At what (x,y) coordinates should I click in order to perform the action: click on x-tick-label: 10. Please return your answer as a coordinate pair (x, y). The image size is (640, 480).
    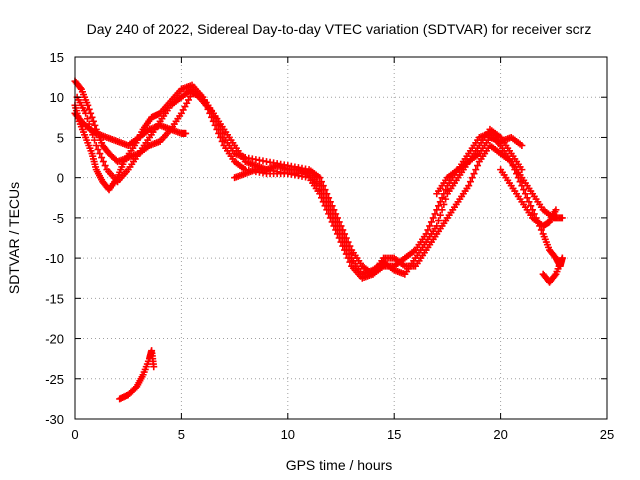
    Looking at the image, I should click on (288, 434).